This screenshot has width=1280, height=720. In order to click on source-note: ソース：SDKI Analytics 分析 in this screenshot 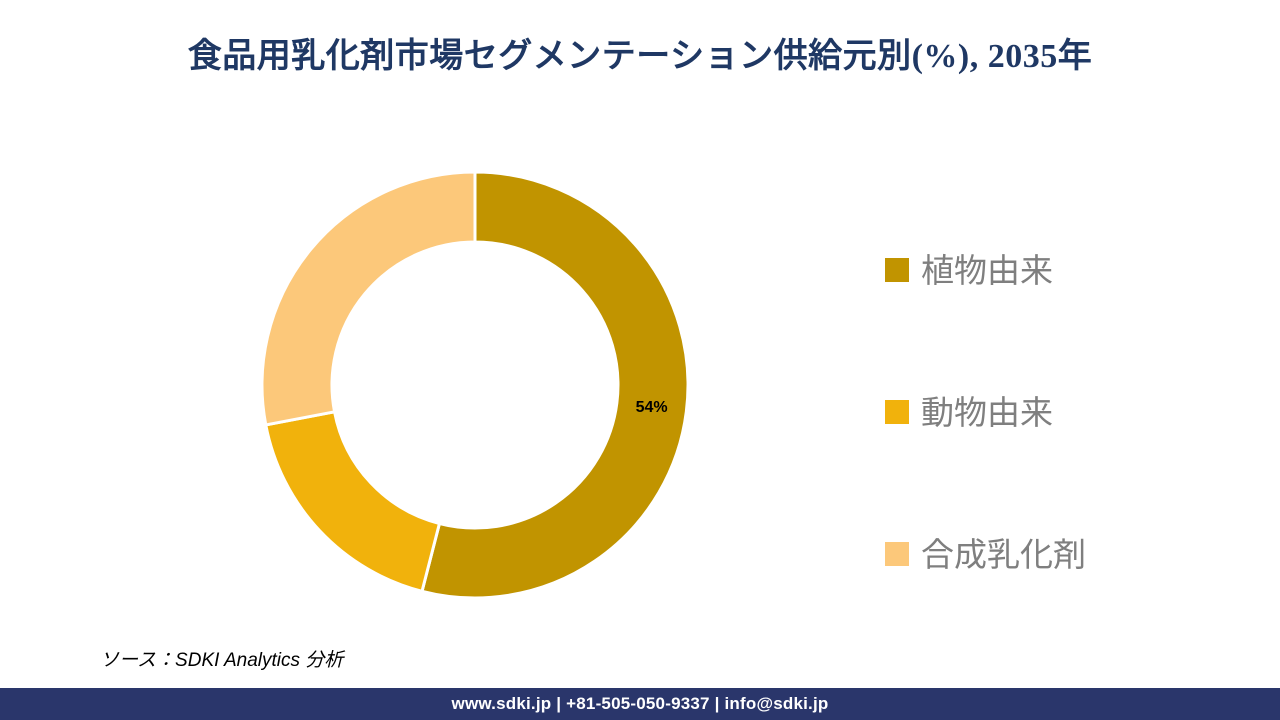, I will do `click(222, 660)`.